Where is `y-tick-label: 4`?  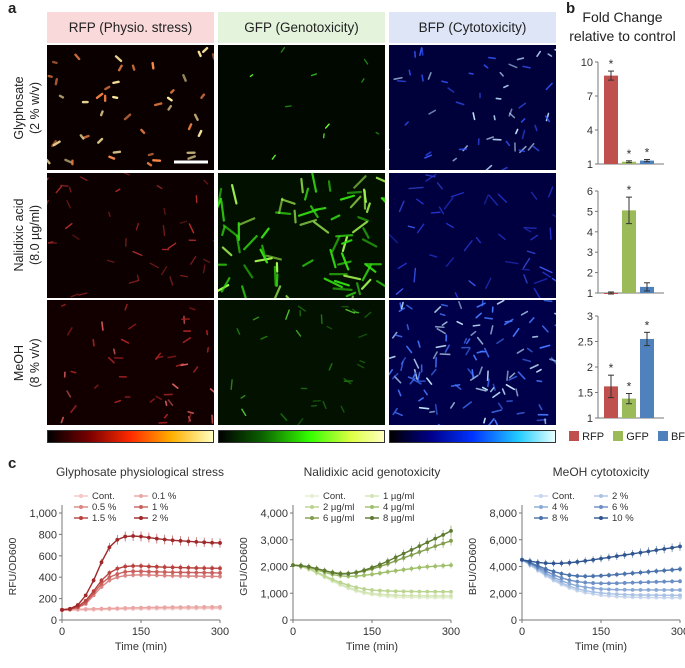 y-tick-label: 4 is located at coordinates (590, 131).